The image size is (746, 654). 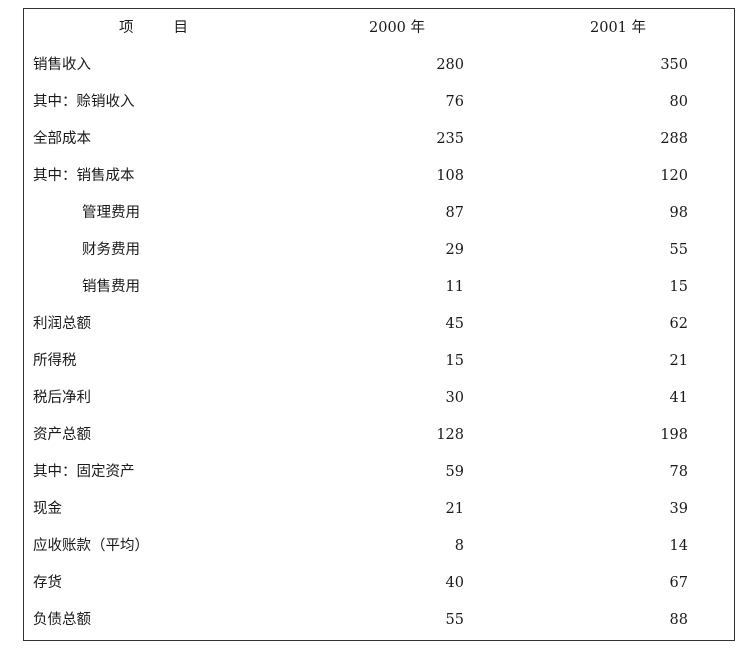 I want to click on header-2000: 2000 年, so click(x=397, y=28).